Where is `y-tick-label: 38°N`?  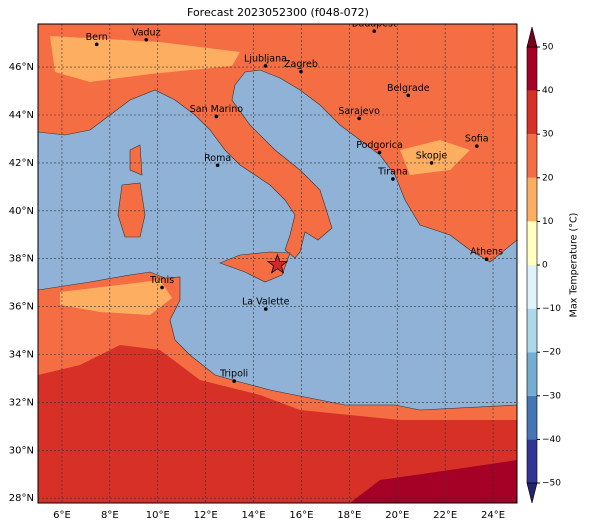
y-tick-label: 38°N is located at coordinates (21, 259).